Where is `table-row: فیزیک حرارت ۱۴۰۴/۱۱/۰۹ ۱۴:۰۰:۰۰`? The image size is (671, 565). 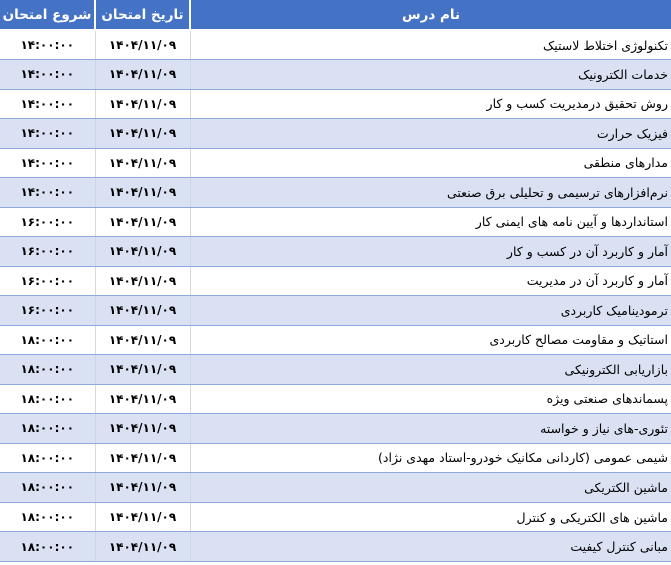
table-row: فیزیک حرارت ۱۴۰۴/۱۱/۰۹ ۱۴:۰۰:۰۰ is located at coordinates (335, 133).